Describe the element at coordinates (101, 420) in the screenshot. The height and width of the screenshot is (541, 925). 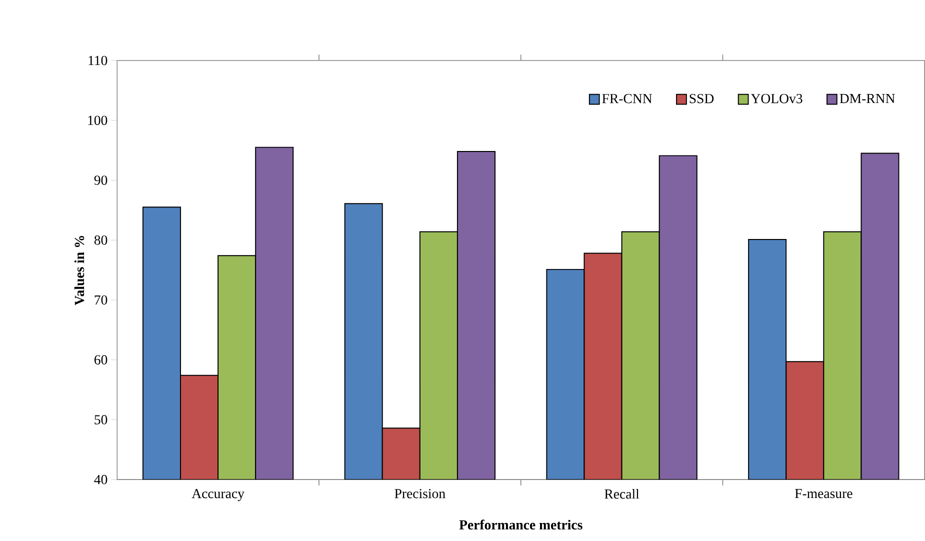
I see `y-tick-label: 50` at that location.